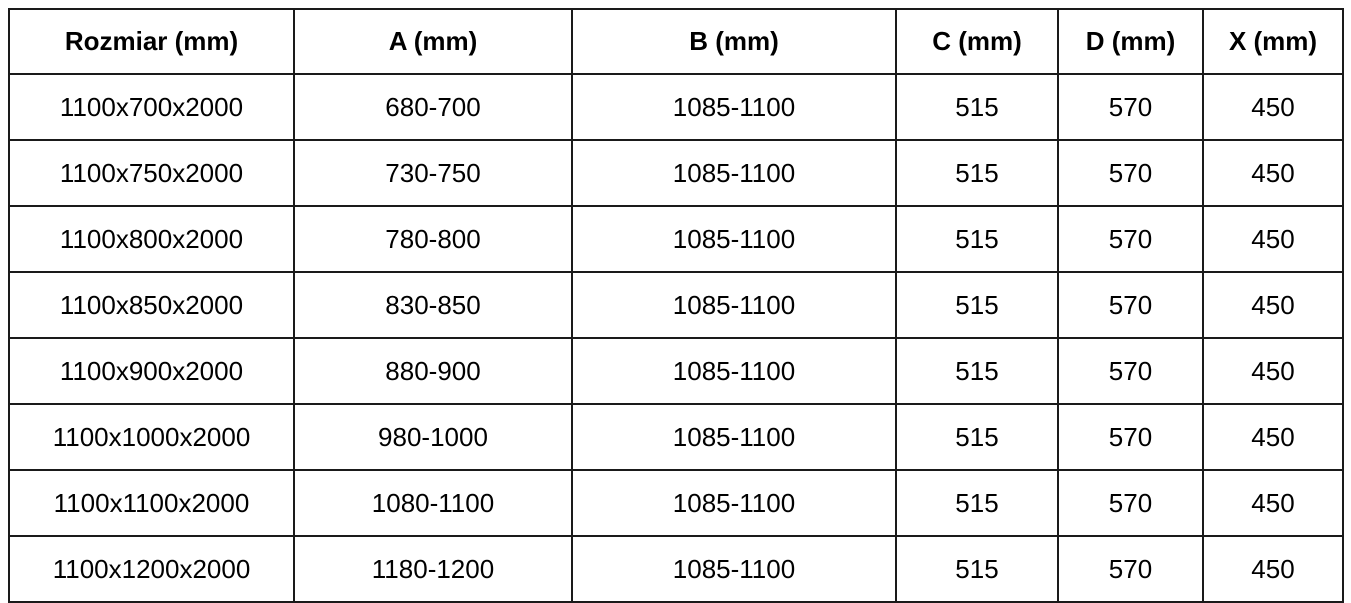 The width and height of the screenshot is (1351, 603). What do you see at coordinates (433, 239) in the screenshot?
I see `cell-a: 780-800` at bounding box center [433, 239].